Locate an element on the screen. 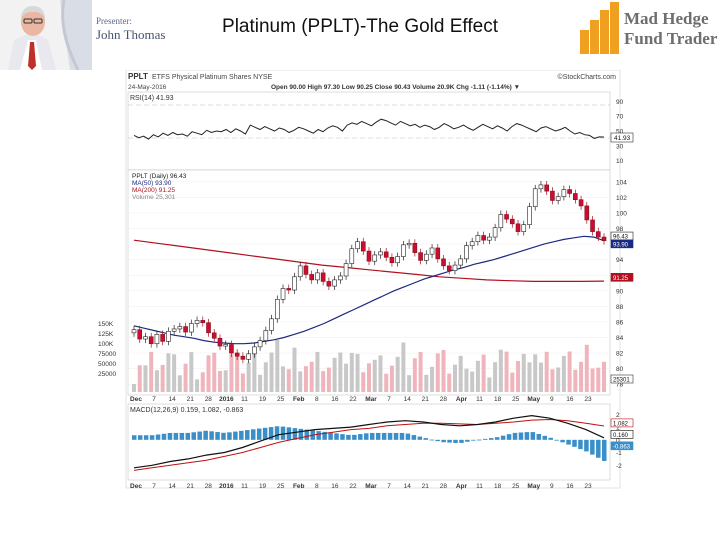  price-tick-label: 102 is located at coordinates (621, 198).